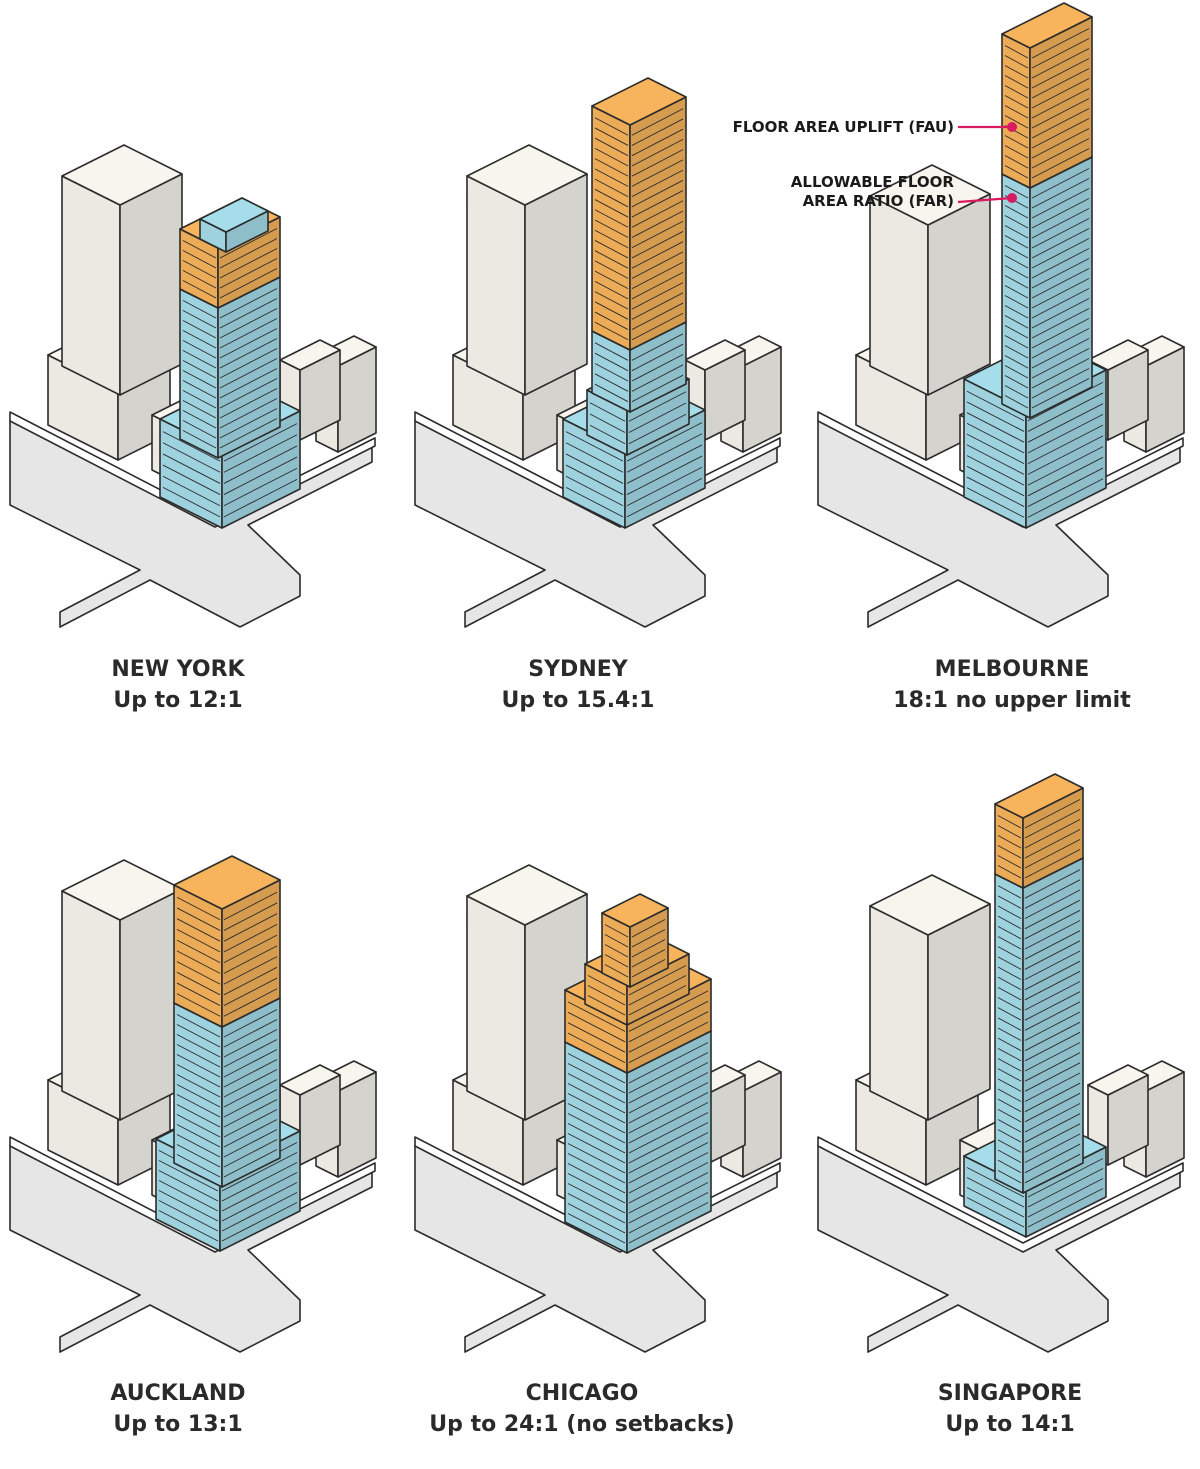  I want to click on syd-podium-floor-line, so click(664, 464).